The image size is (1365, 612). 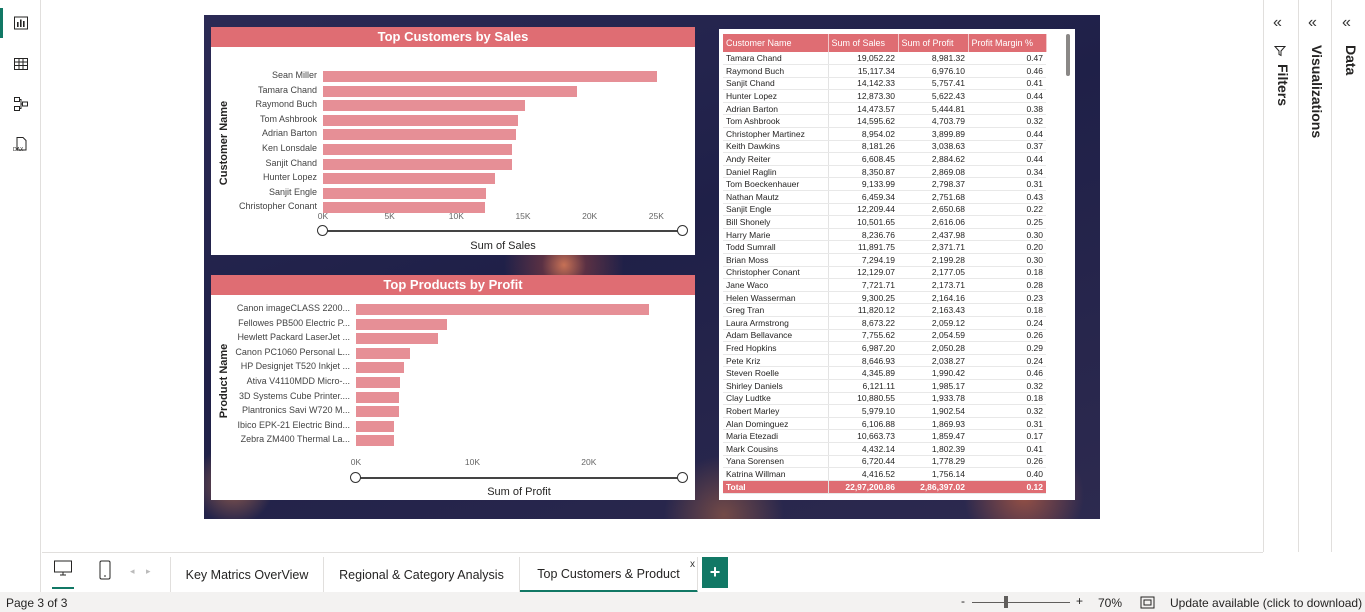 What do you see at coordinates (933, 247) in the screenshot?
I see `table-cell: 2,371.71` at bounding box center [933, 247].